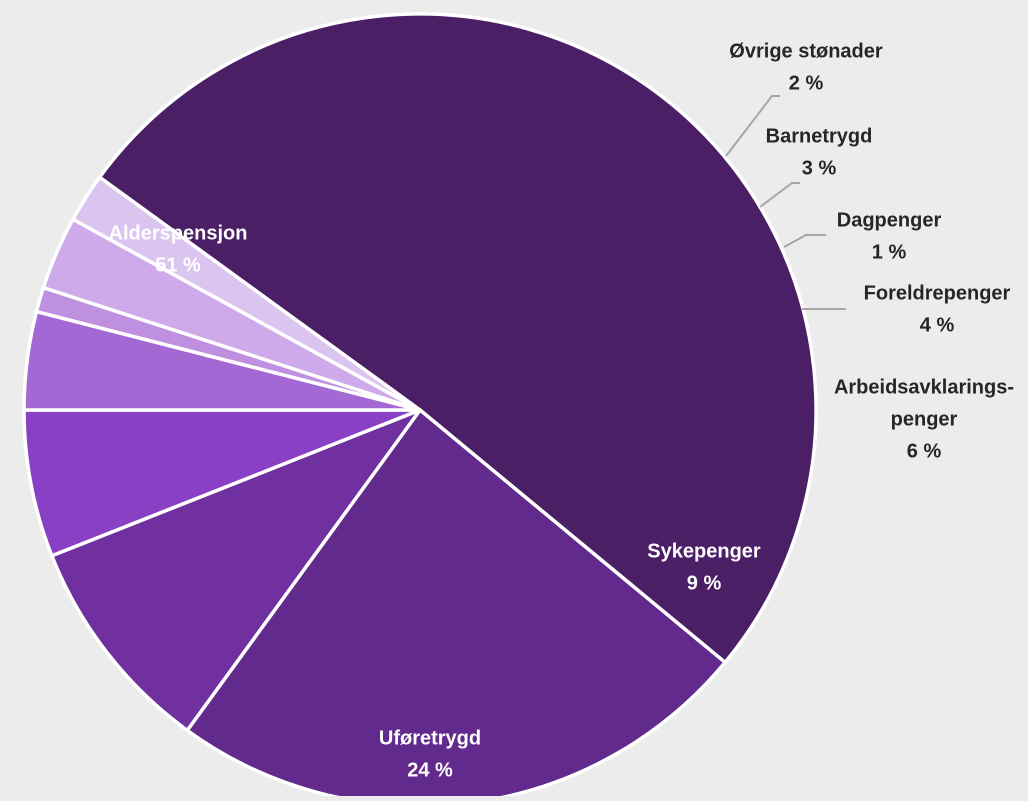 The width and height of the screenshot is (1028, 801). What do you see at coordinates (178, 233) in the screenshot?
I see `slice-category-label: Alderspensjon` at bounding box center [178, 233].